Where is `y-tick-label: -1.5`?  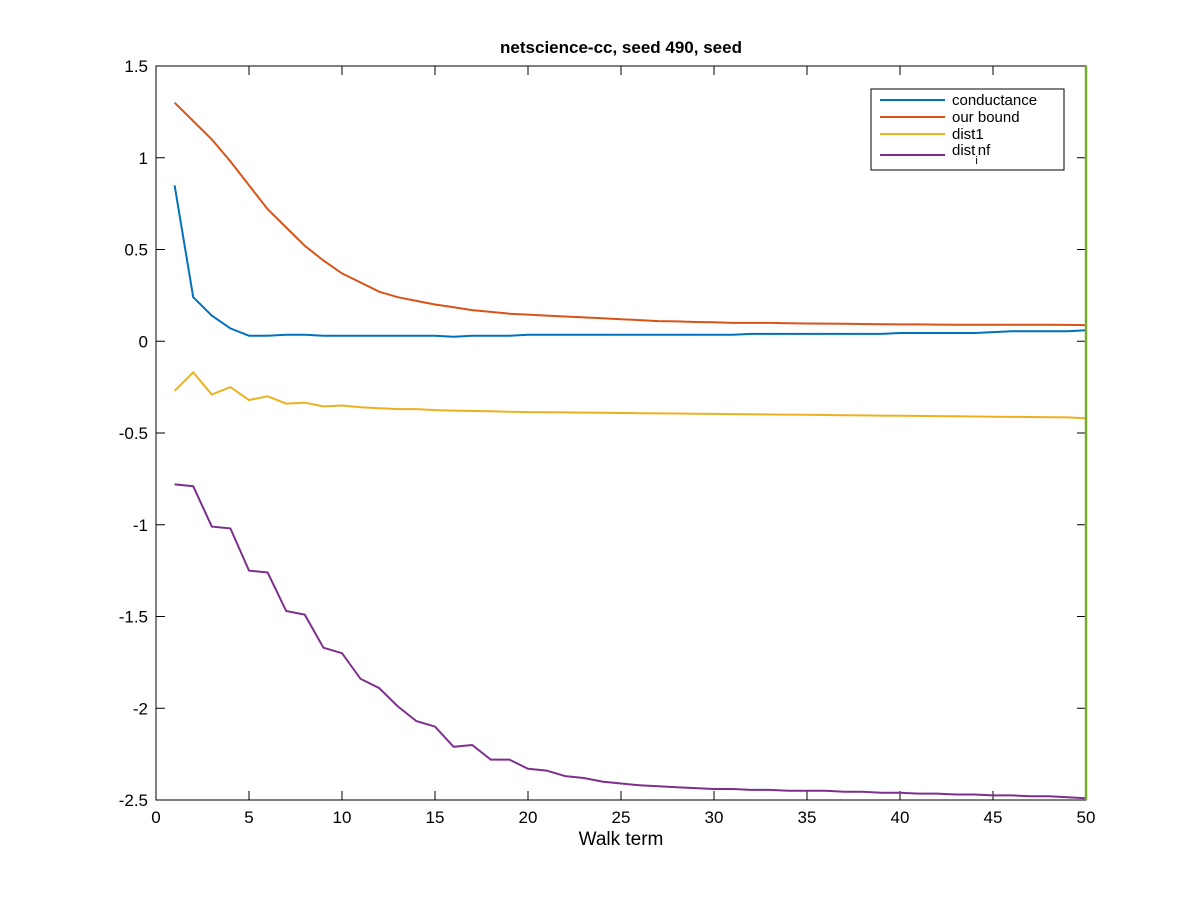 y-tick-label: -1.5 is located at coordinates (133, 617).